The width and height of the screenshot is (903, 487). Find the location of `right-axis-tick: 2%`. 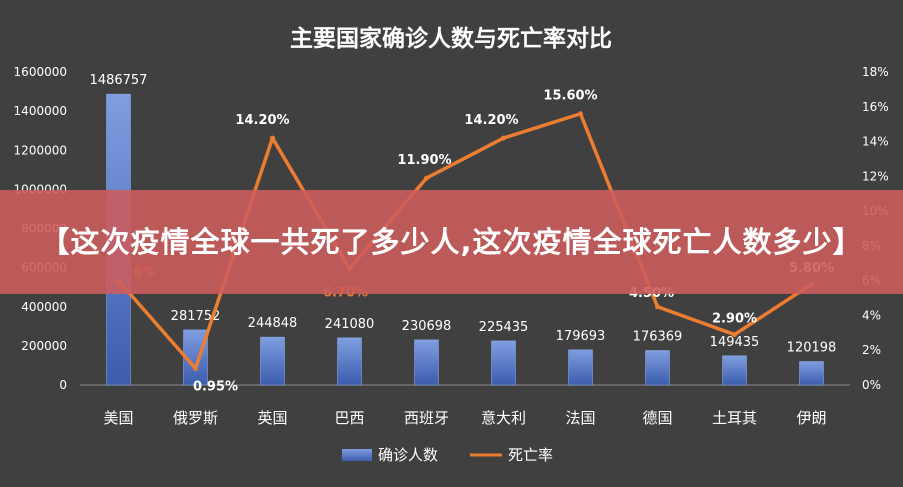

right-axis-tick: 2% is located at coordinates (871, 350).